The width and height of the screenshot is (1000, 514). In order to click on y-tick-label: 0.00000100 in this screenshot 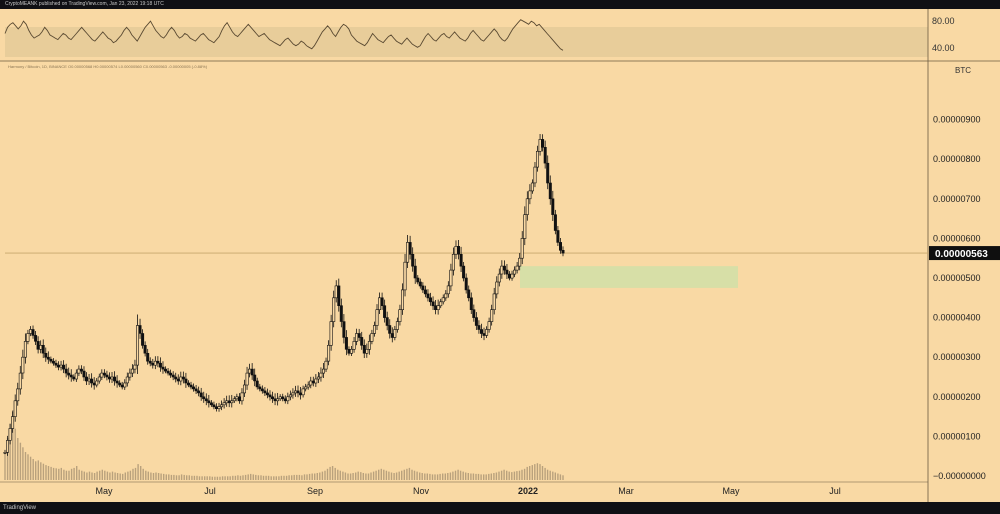, I will do `click(957, 436)`.